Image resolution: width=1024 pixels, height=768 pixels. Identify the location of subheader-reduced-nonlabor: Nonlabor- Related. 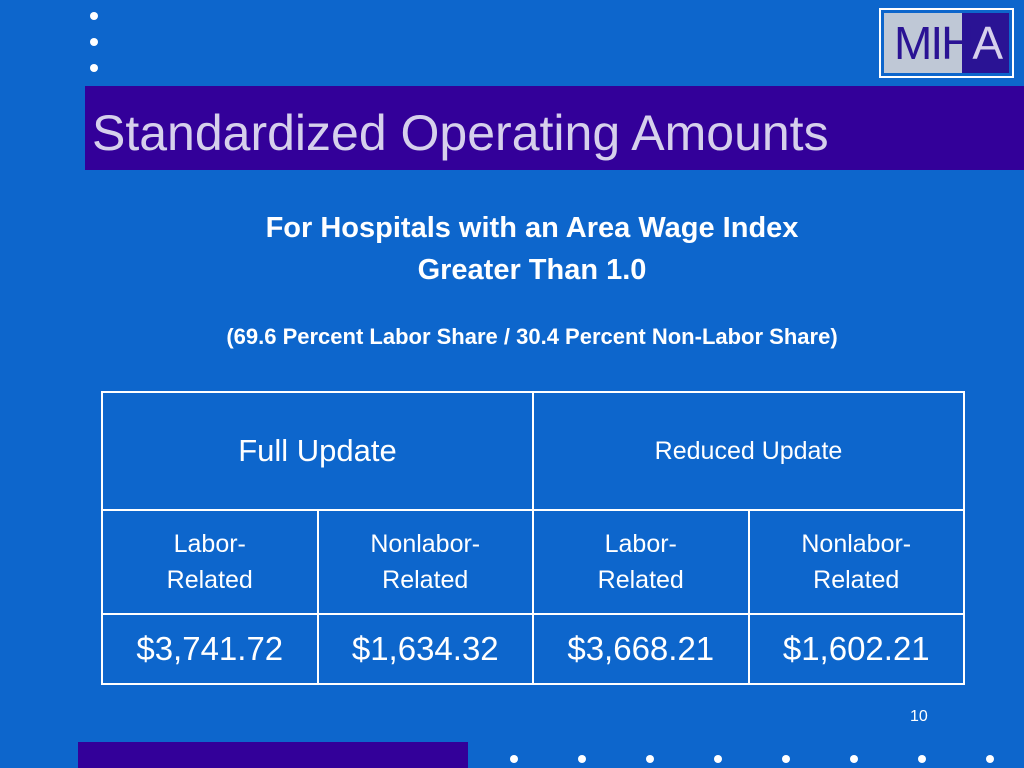
(856, 562).